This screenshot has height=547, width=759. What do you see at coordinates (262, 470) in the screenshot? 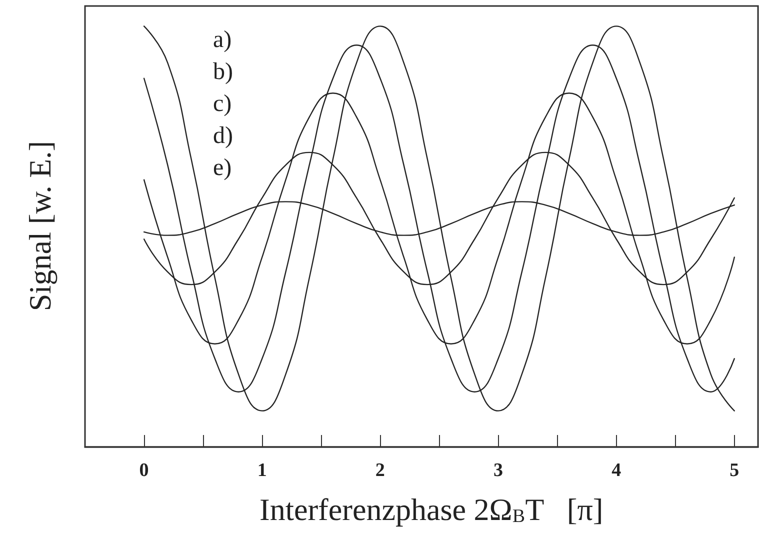
I see `x-tick-label: 1` at bounding box center [262, 470].